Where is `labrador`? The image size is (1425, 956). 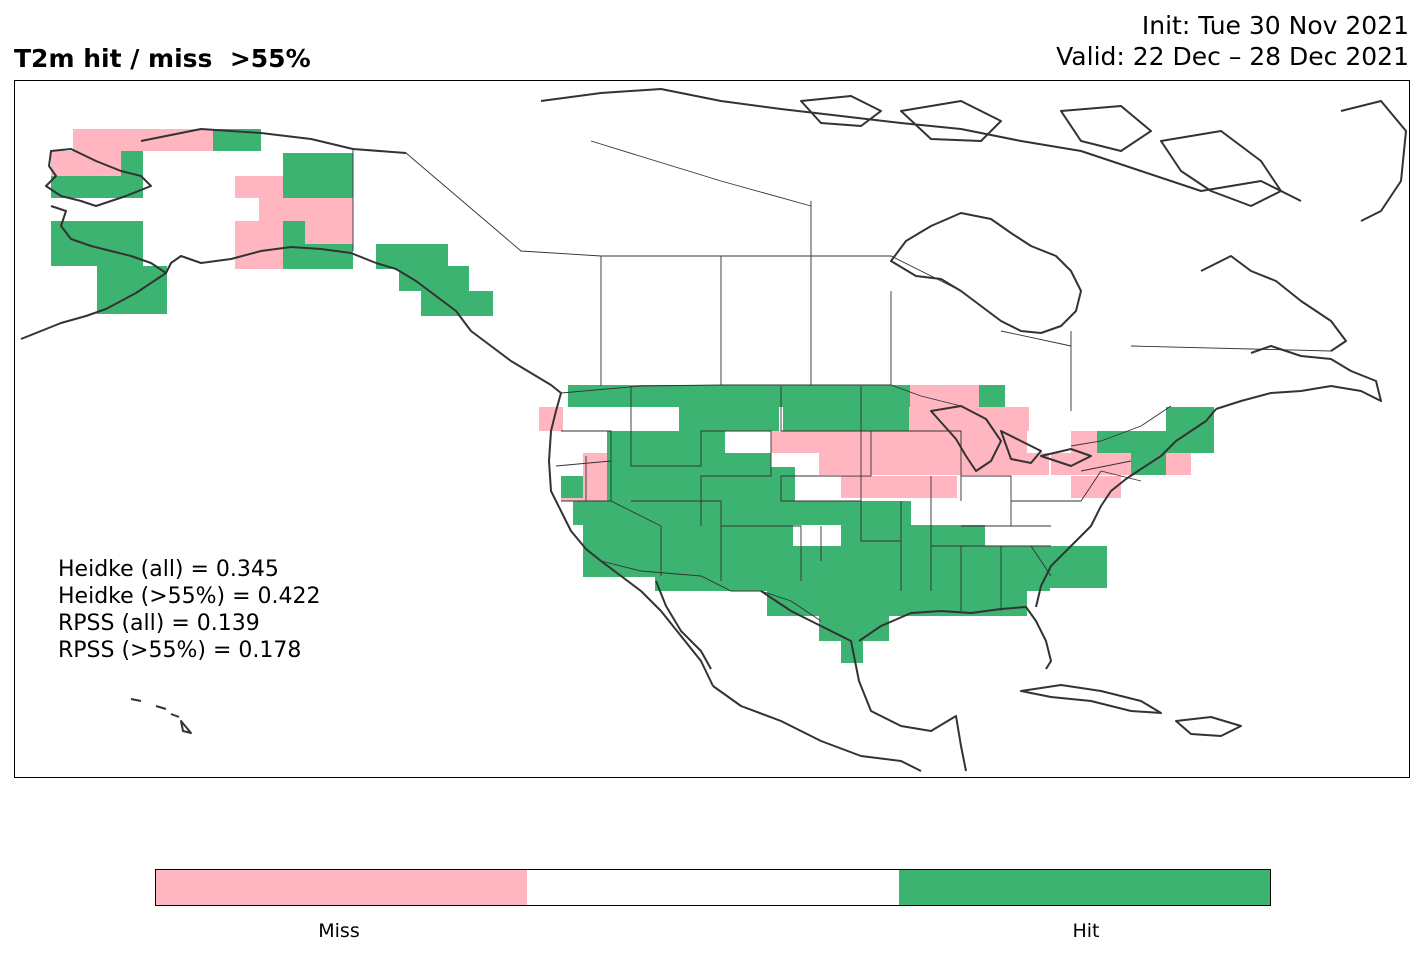 labrador is located at coordinates (1273, 303).